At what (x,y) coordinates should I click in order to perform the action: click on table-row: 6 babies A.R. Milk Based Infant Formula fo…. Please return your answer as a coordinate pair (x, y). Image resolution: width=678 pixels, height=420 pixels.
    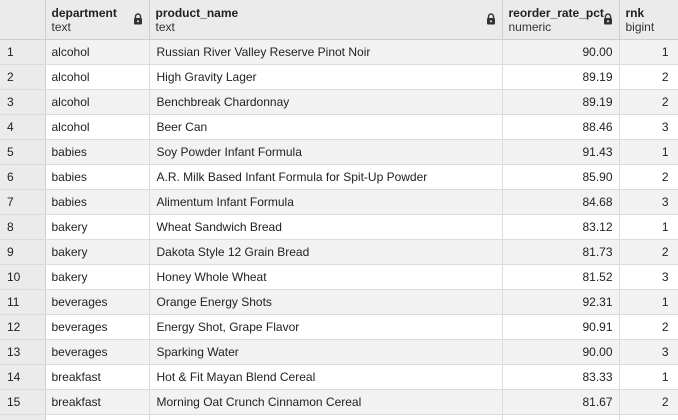
    Looking at the image, I should click on (339, 177).